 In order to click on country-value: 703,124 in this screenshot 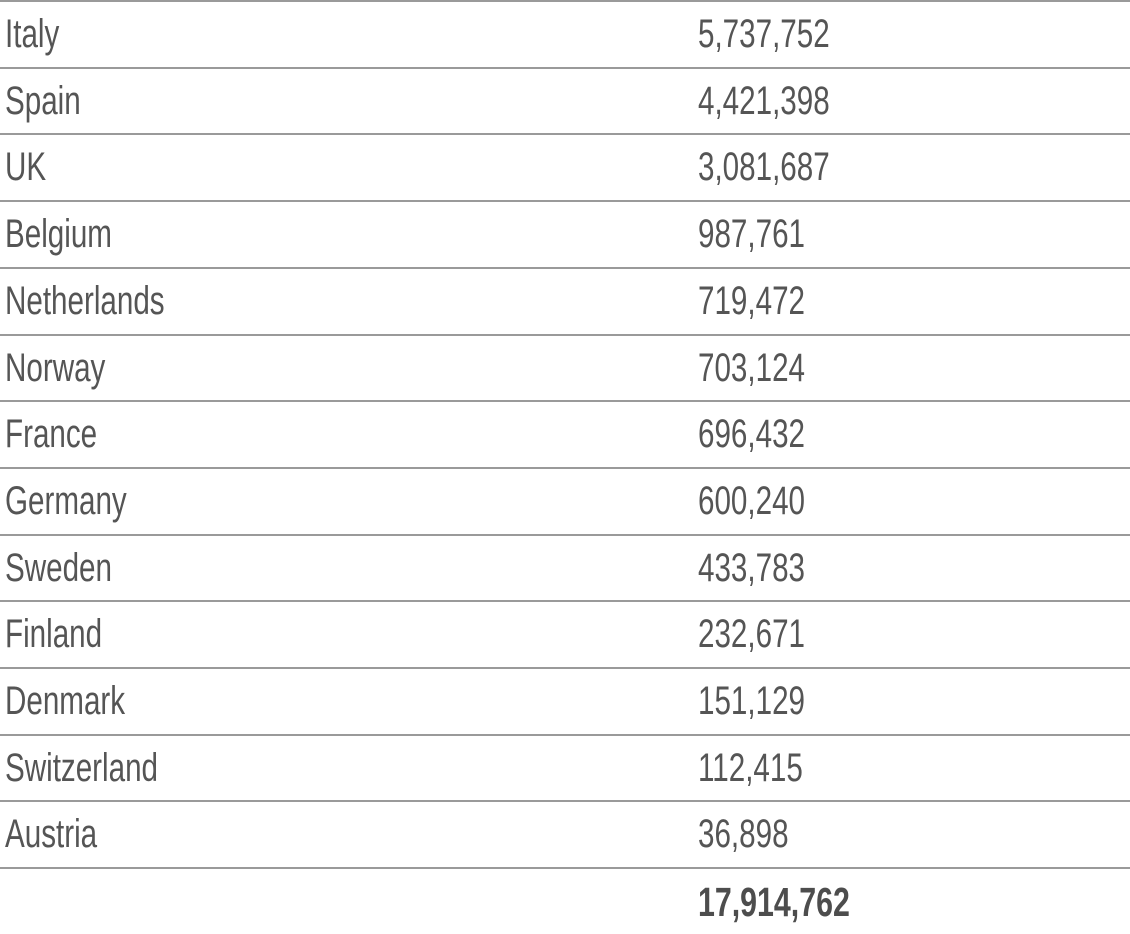, I will do `click(751, 367)`.